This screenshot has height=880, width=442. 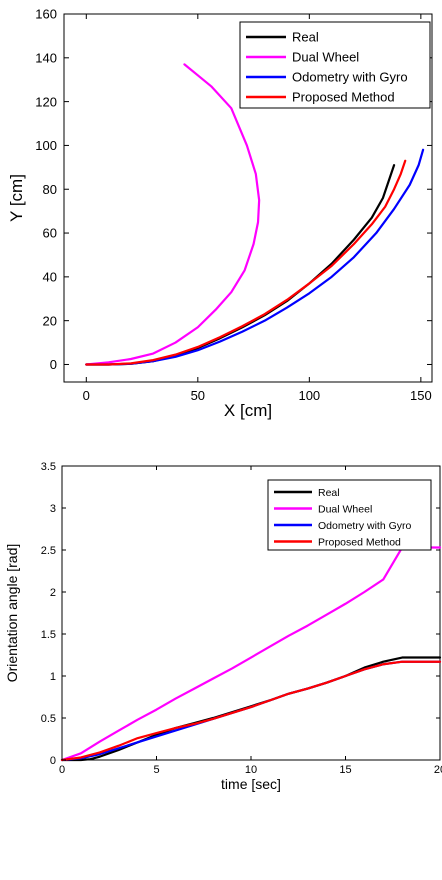 What do you see at coordinates (345, 770) in the screenshot?
I see `x-tick-label: 15` at bounding box center [345, 770].